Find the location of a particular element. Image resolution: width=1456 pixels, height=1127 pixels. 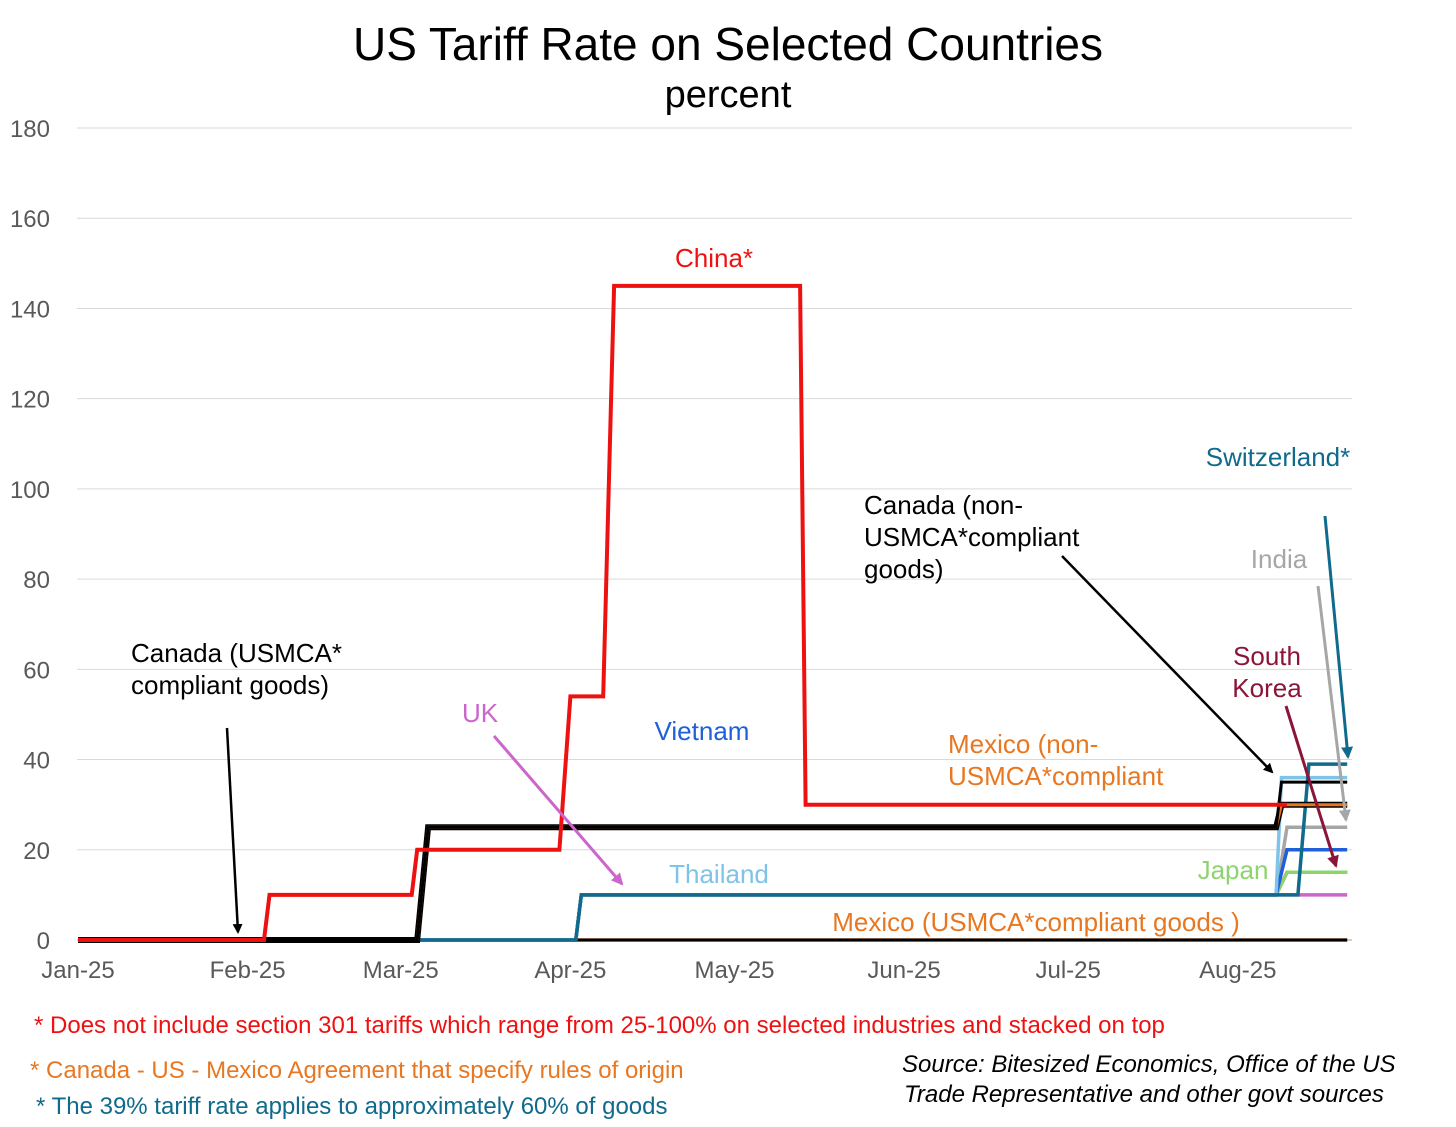

label-thailand: Thailand is located at coordinates (719, 874).